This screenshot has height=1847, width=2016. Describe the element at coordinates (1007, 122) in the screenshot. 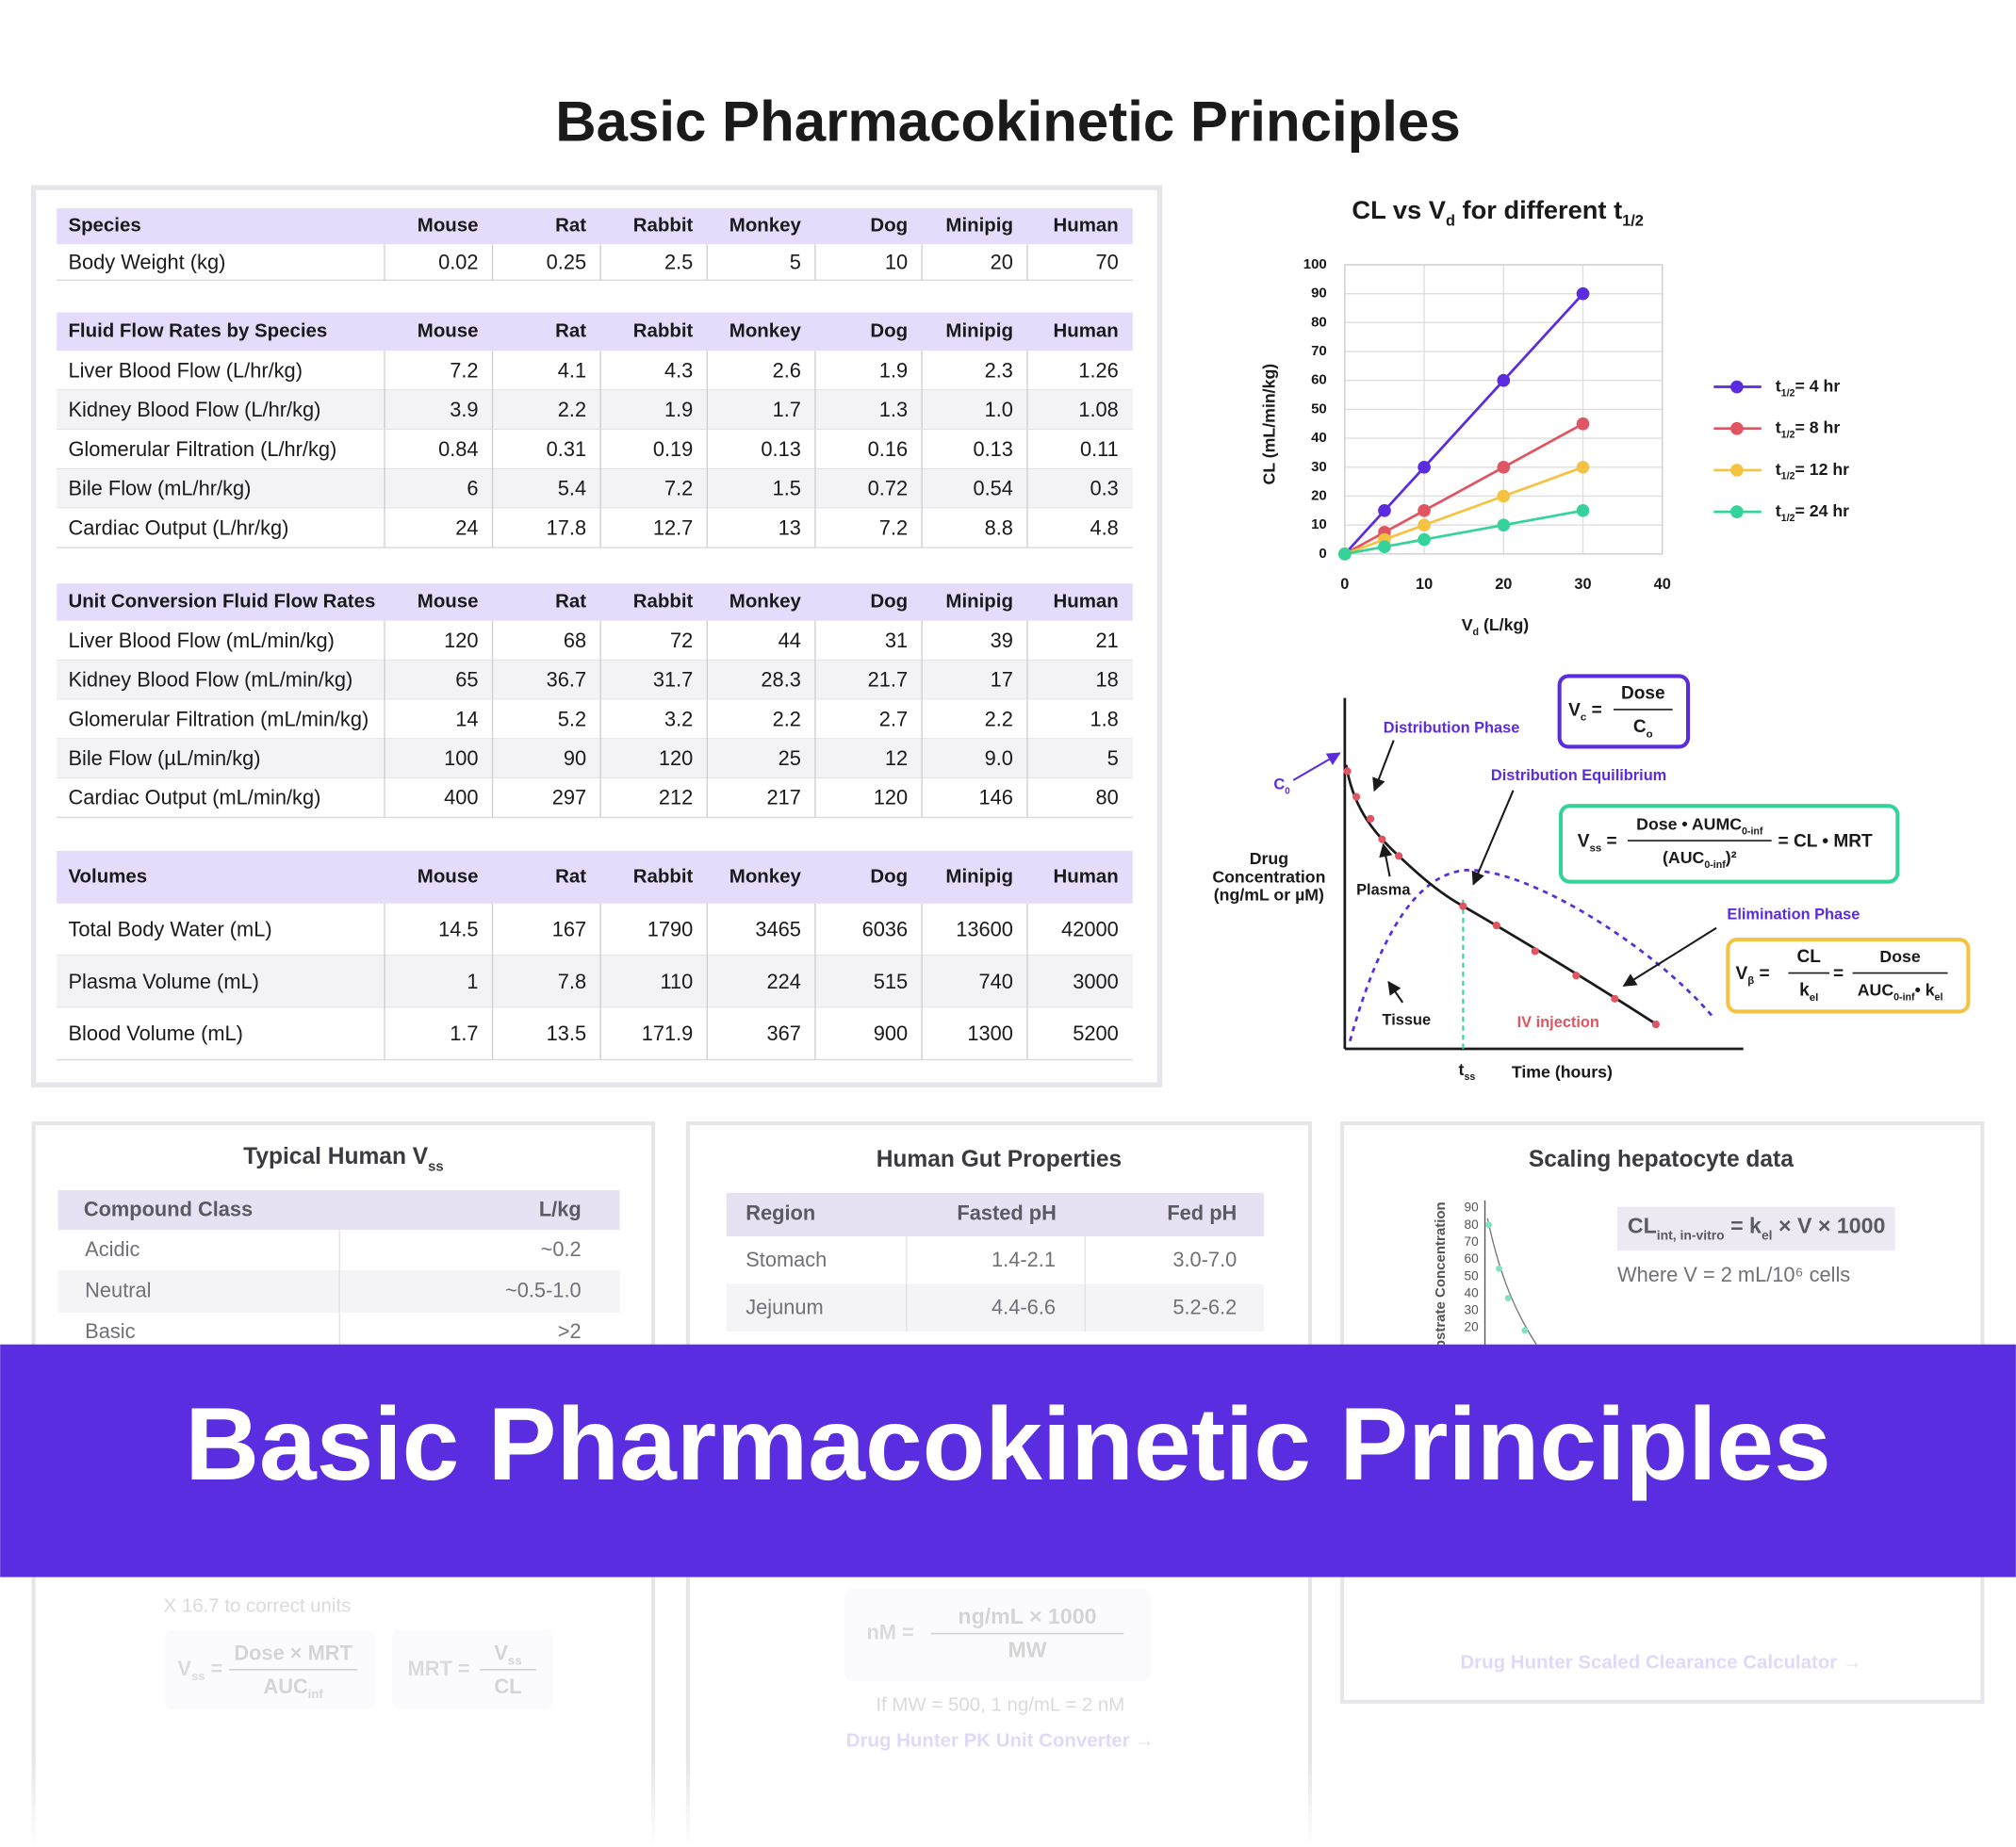

I see `page-title: Basic Pharmacokinetic Principles` at that location.